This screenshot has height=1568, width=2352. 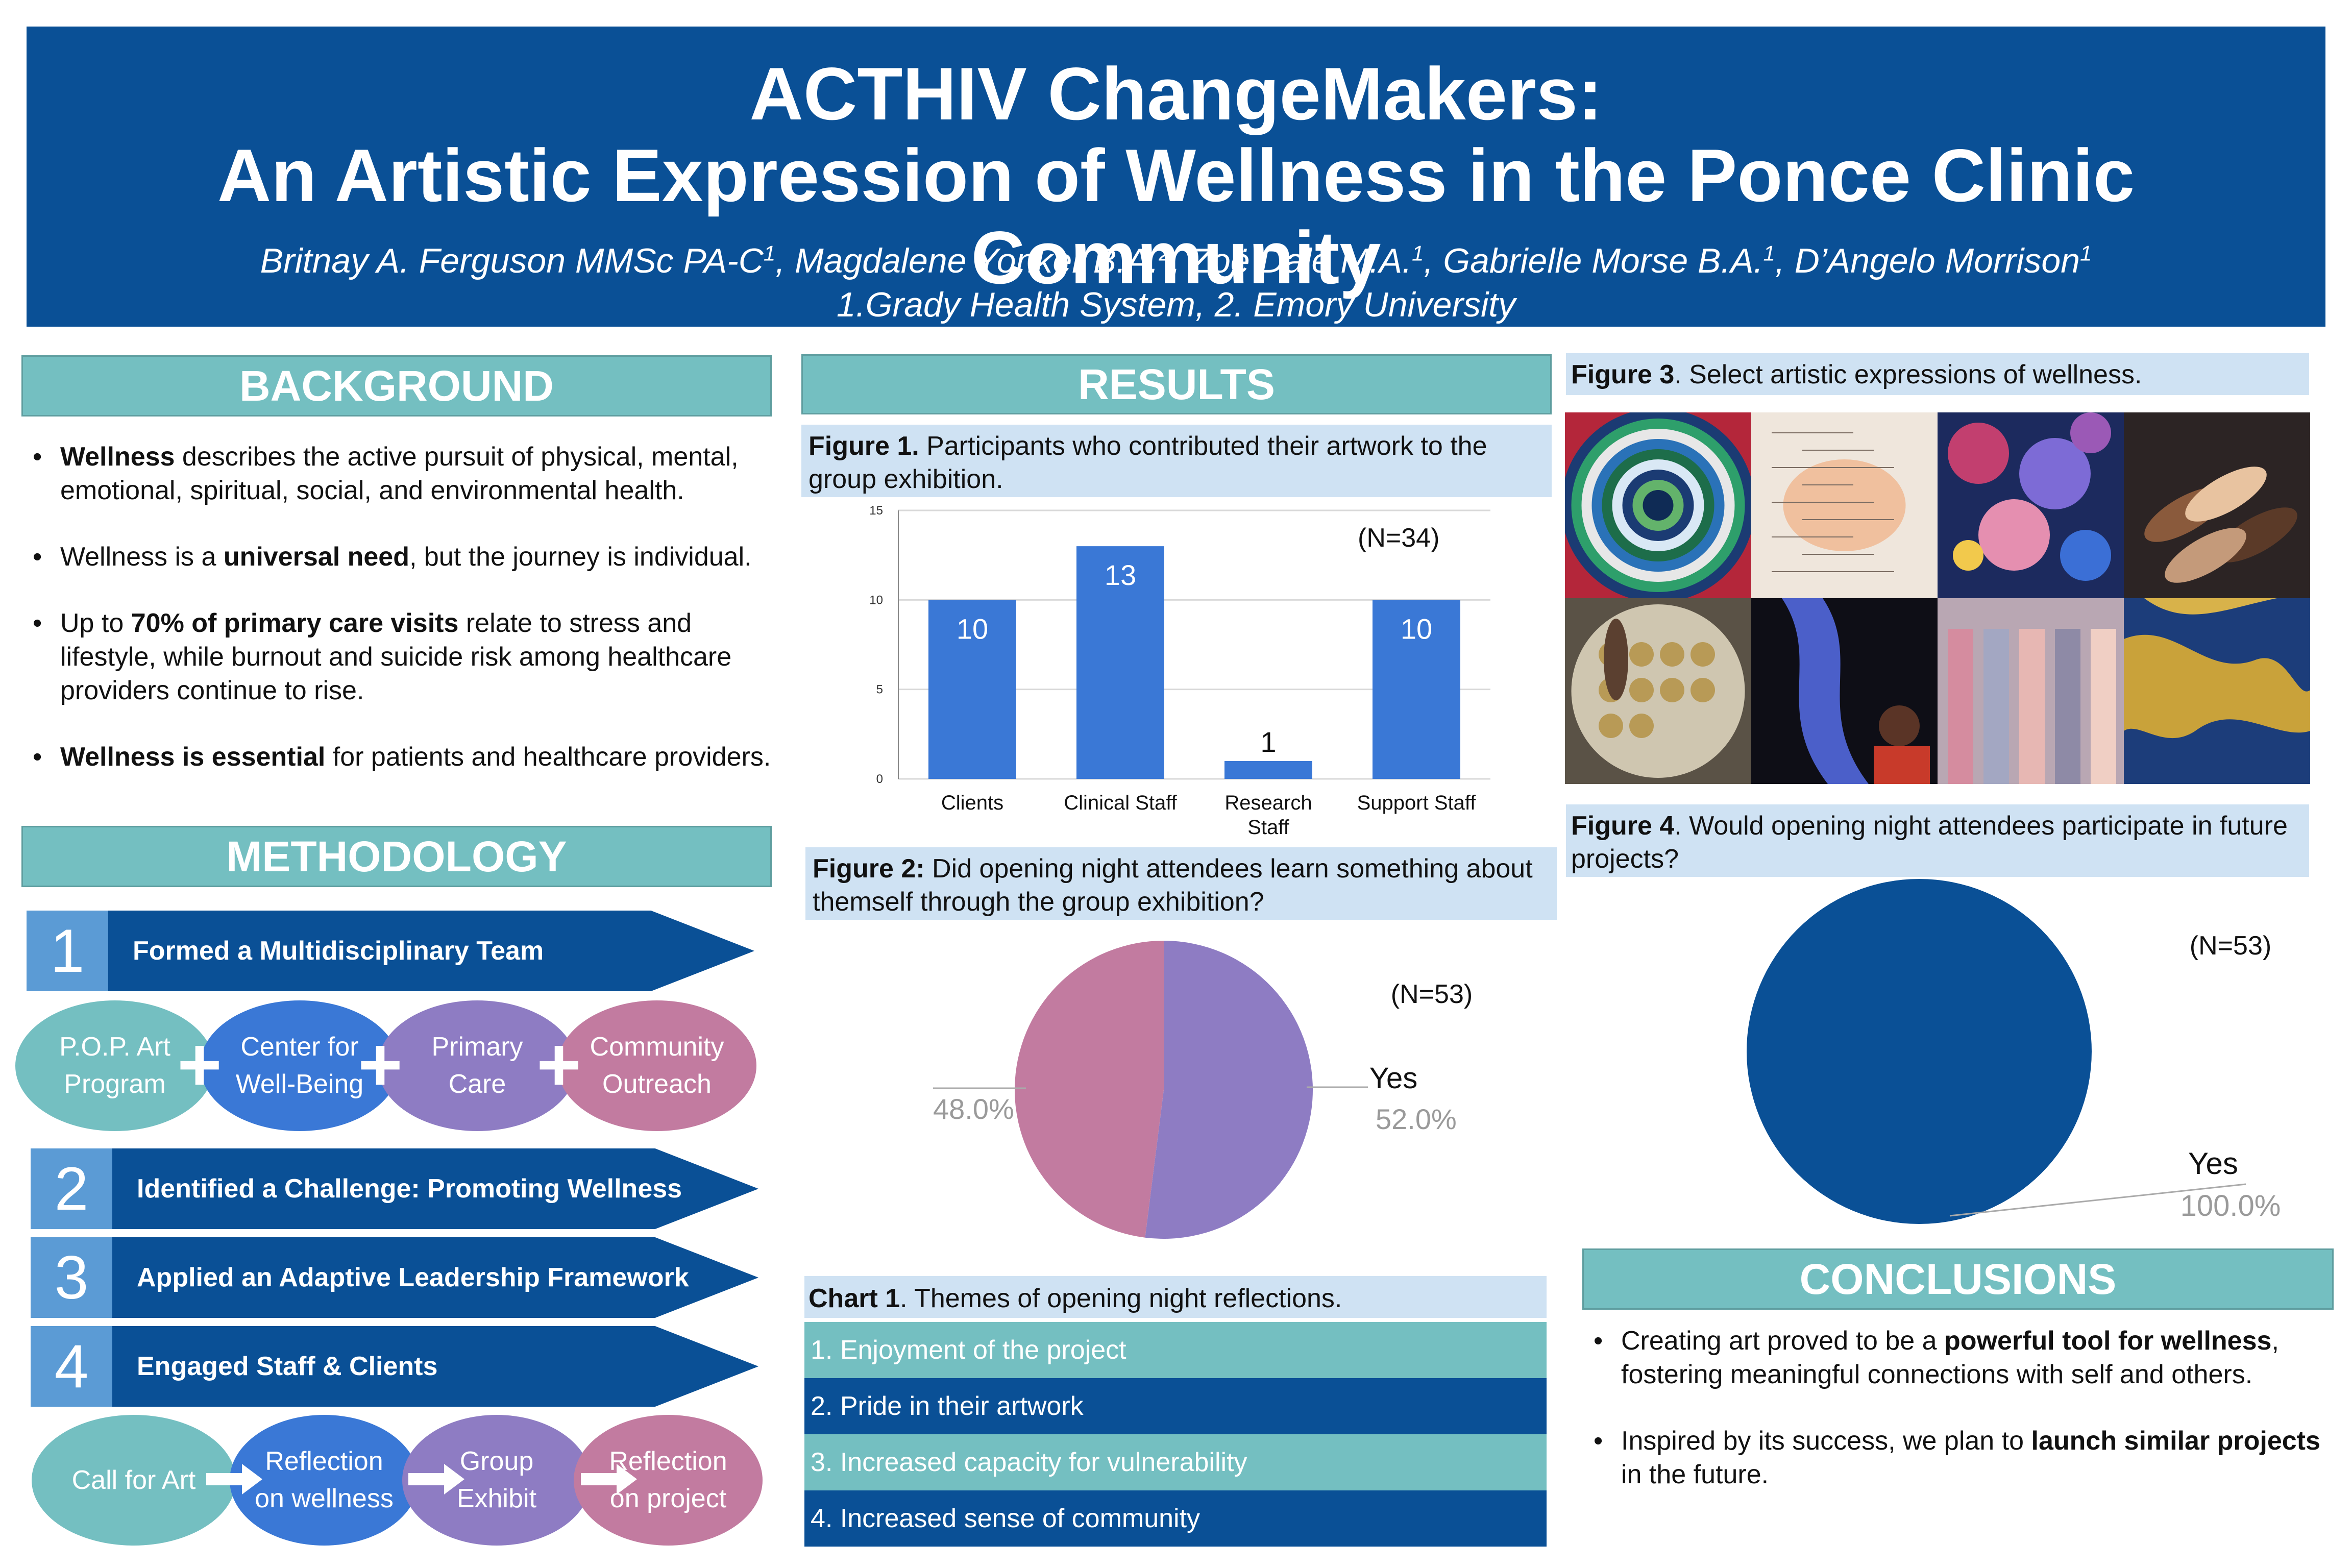 What do you see at coordinates (512, 260) in the screenshot?
I see `author-name: Britnay A. Ferguson MMSc PA-C` at bounding box center [512, 260].